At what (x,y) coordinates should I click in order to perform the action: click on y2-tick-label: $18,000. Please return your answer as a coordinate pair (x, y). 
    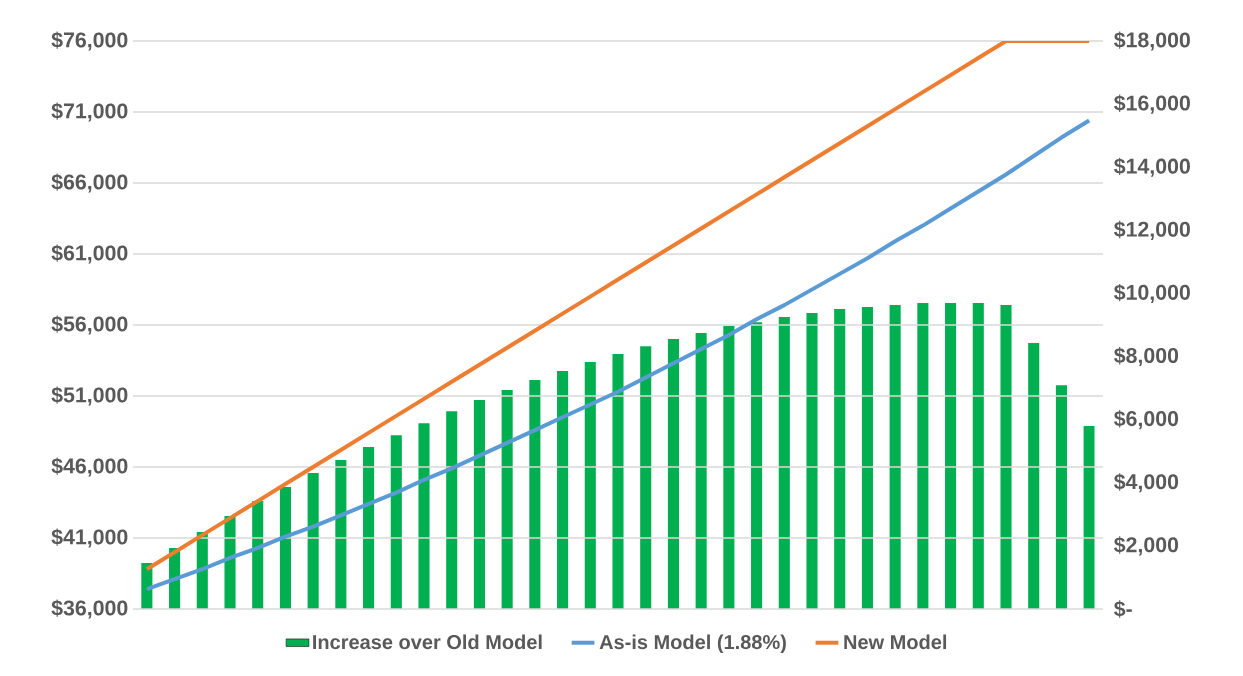
    Looking at the image, I should click on (1151, 41).